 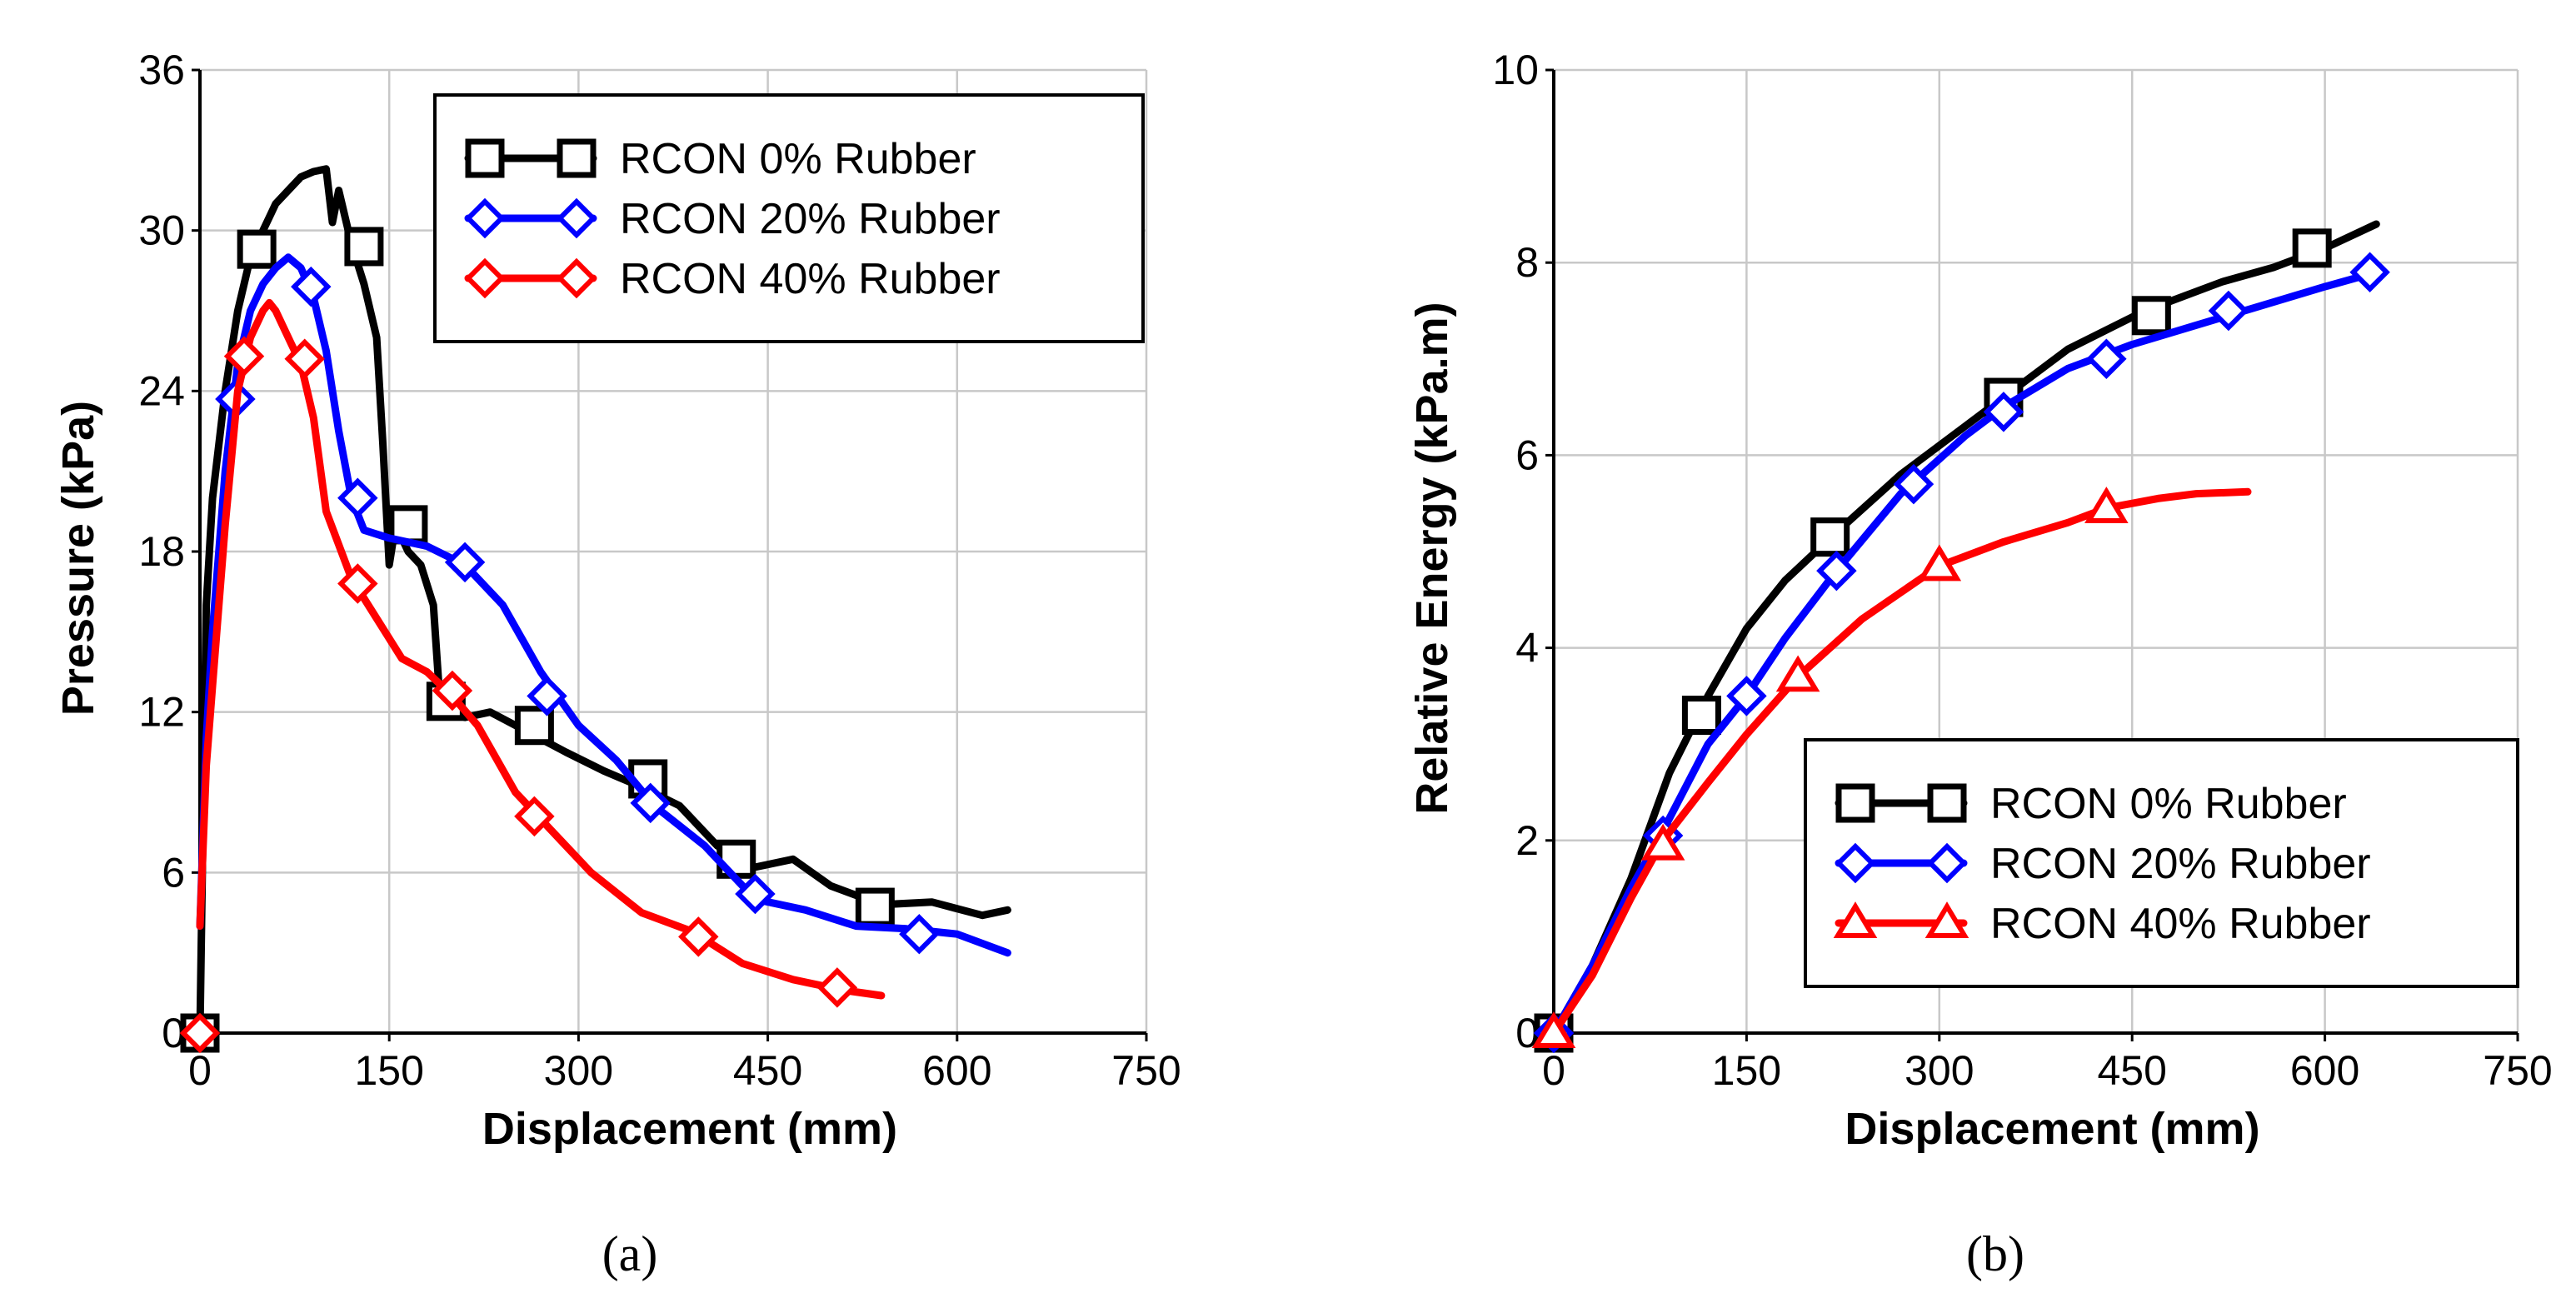 What do you see at coordinates (161, 713) in the screenshot?
I see `y-tick-label: 12` at bounding box center [161, 713].